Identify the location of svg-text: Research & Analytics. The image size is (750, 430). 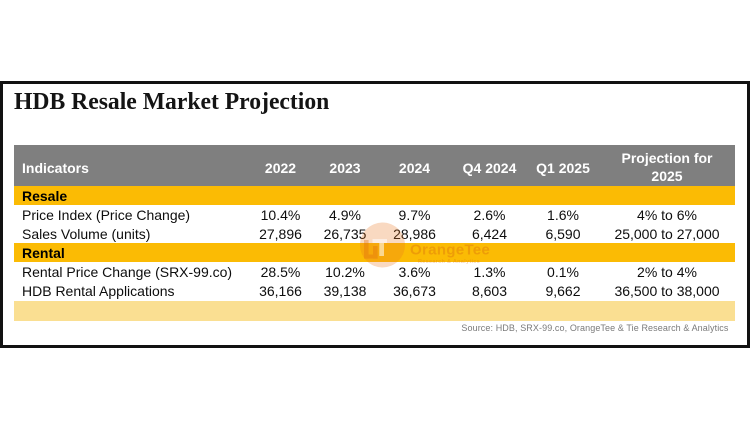
(449, 262).